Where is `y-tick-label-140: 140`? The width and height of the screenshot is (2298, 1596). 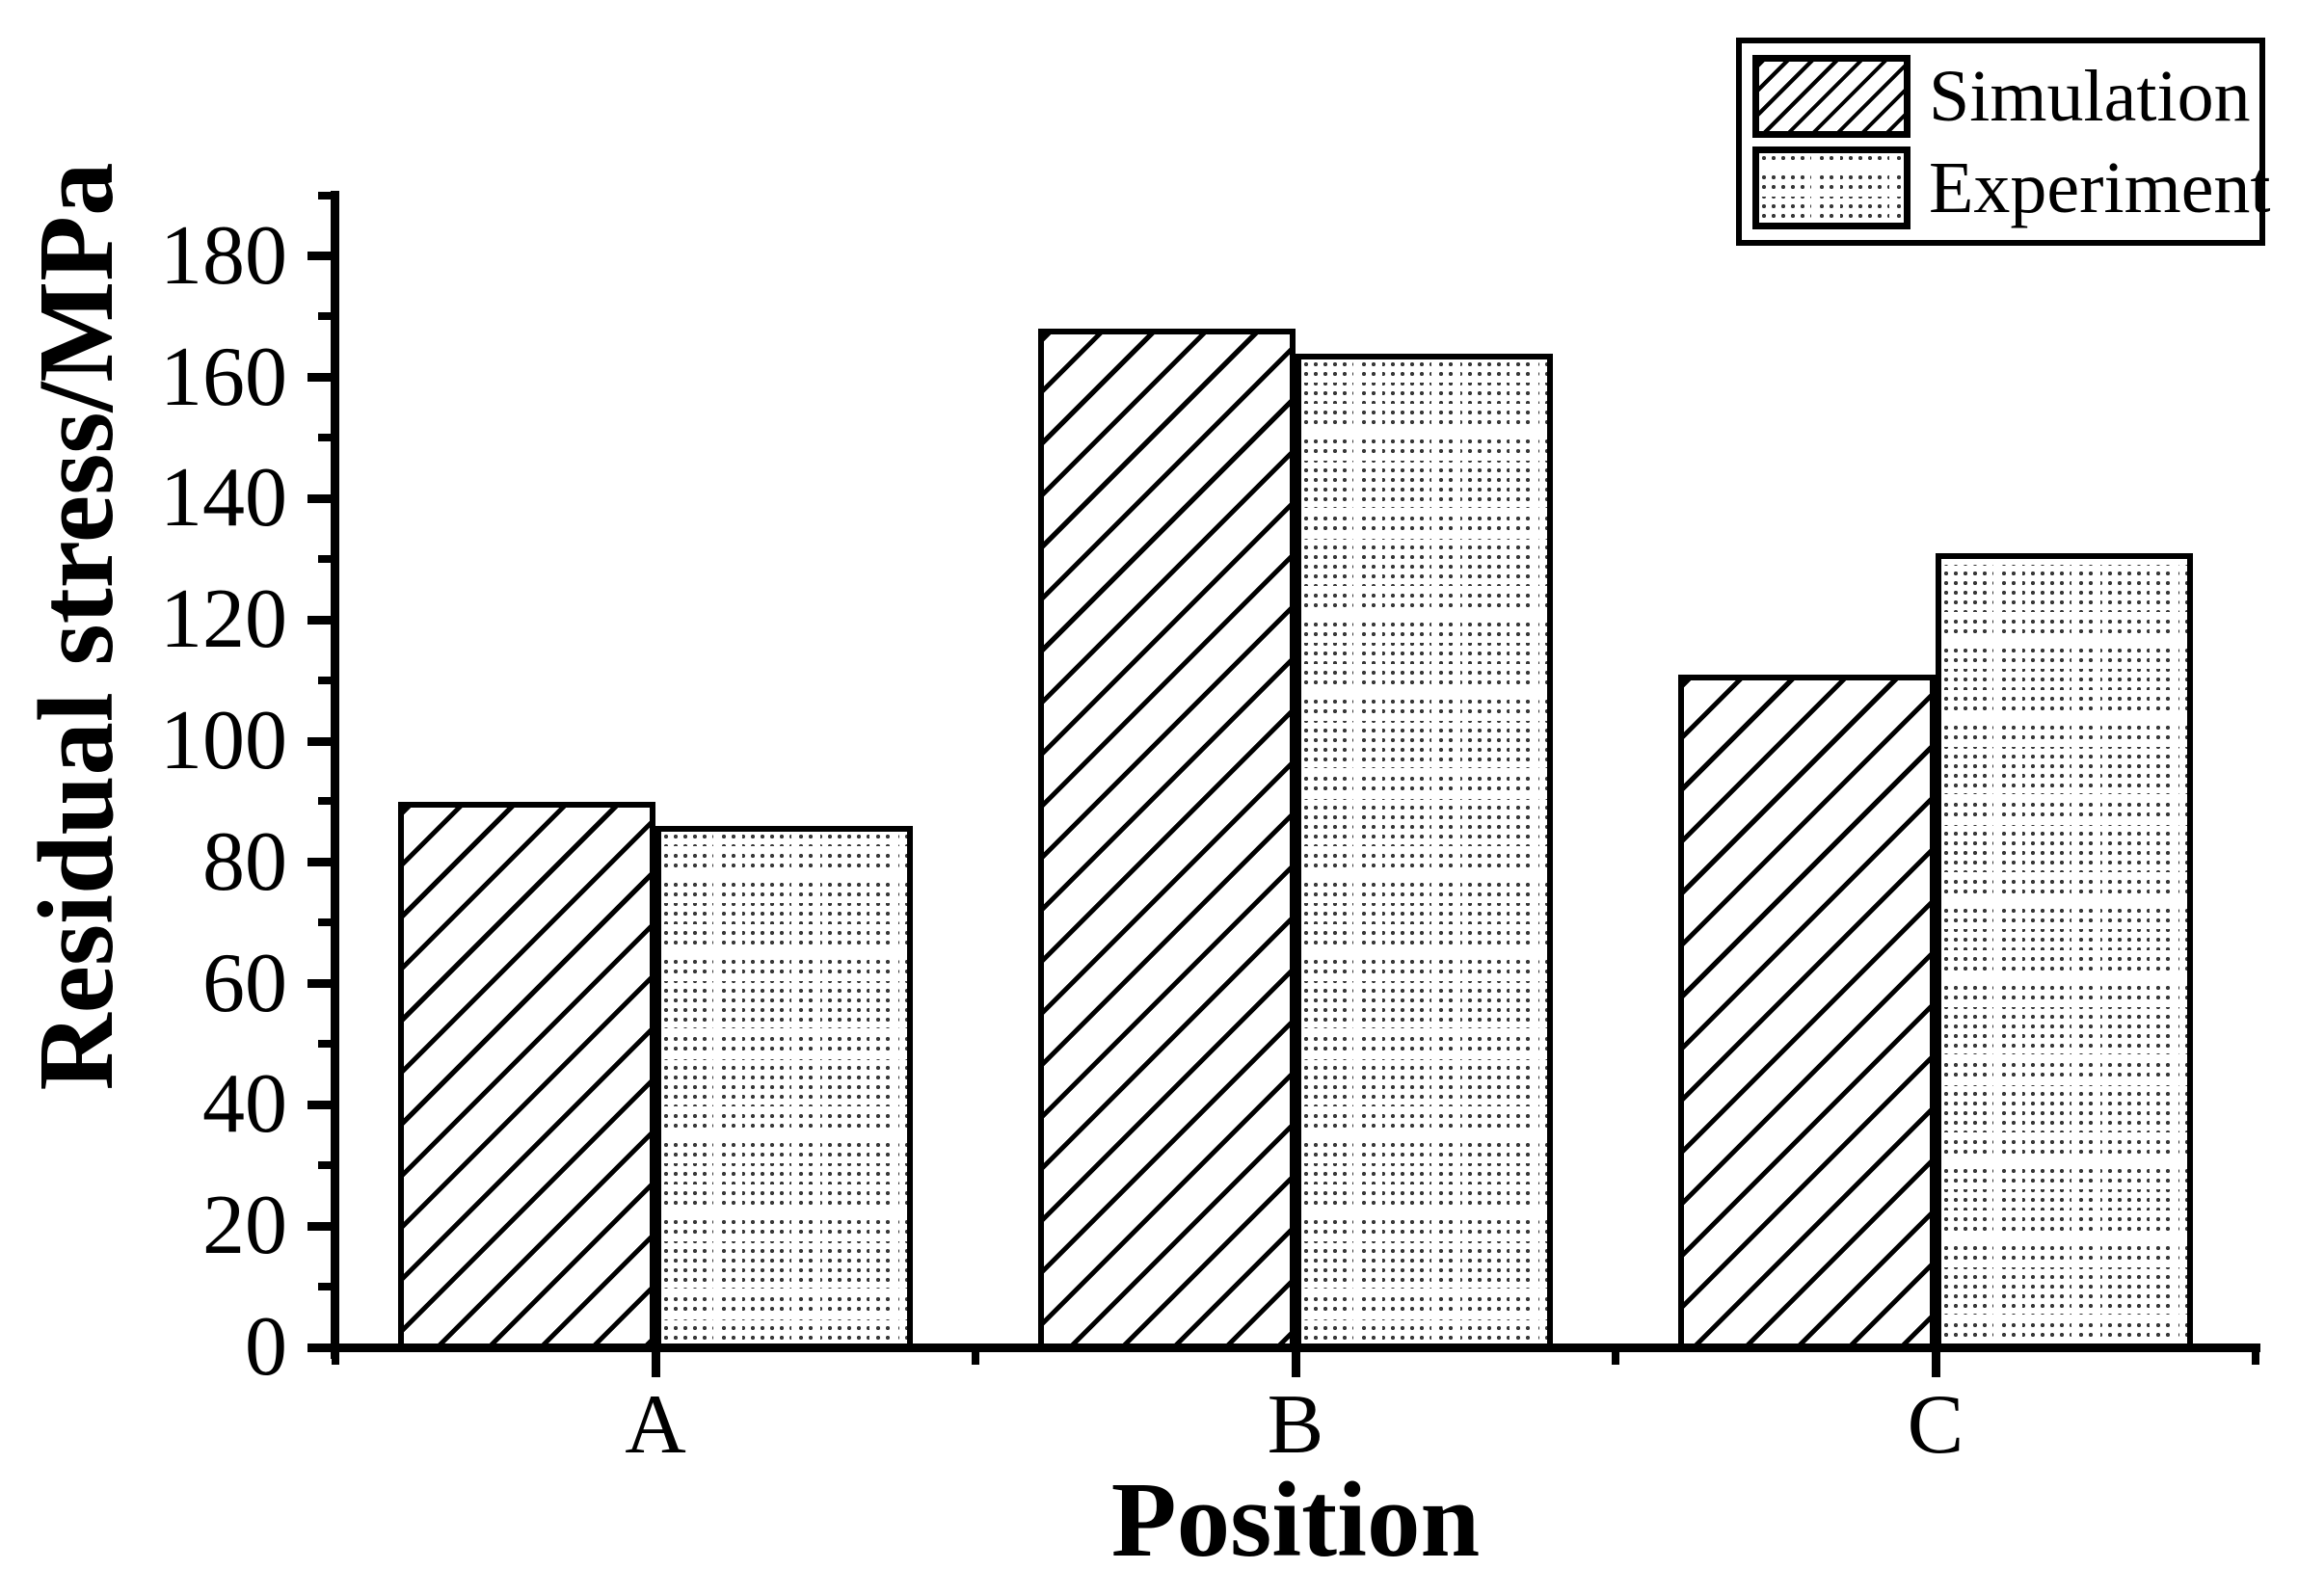 y-tick-label-140: 140 is located at coordinates (223, 498).